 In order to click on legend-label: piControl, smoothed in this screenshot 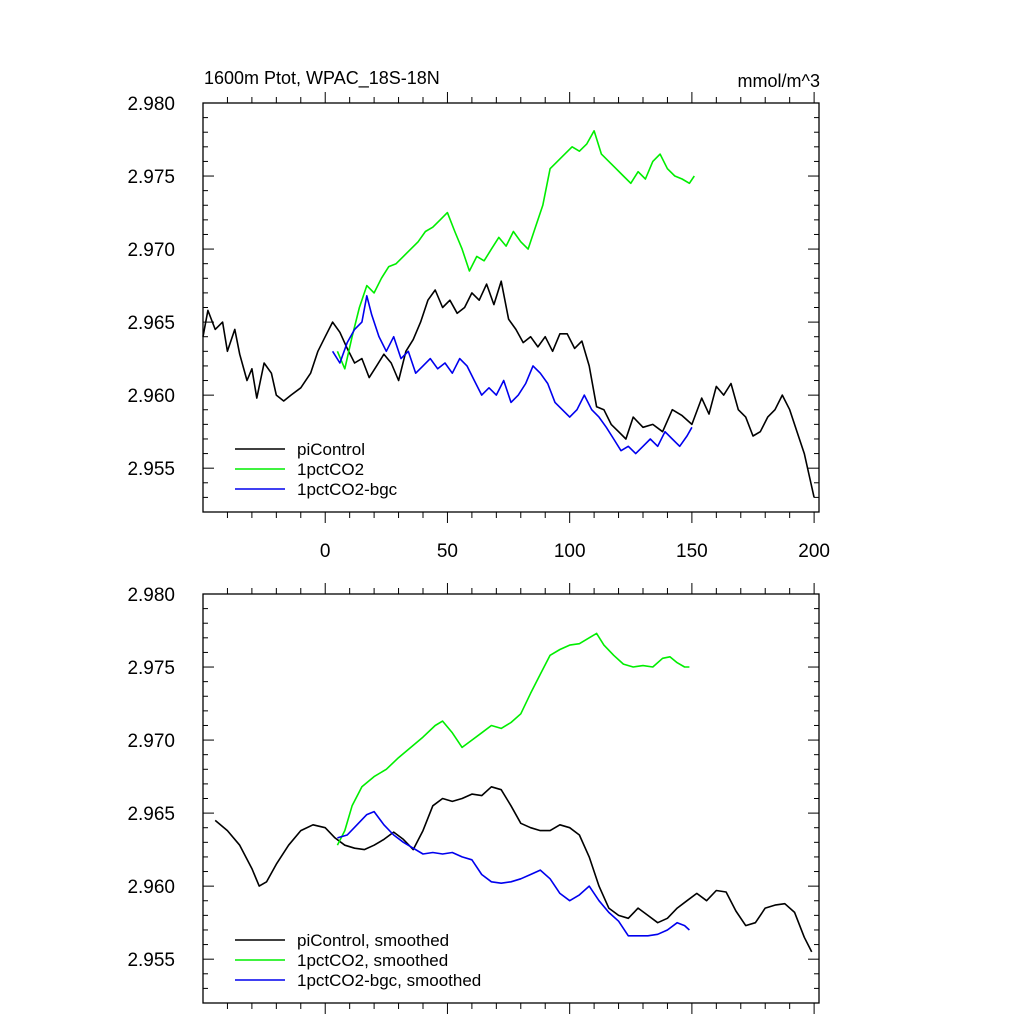, I will do `click(373, 940)`.